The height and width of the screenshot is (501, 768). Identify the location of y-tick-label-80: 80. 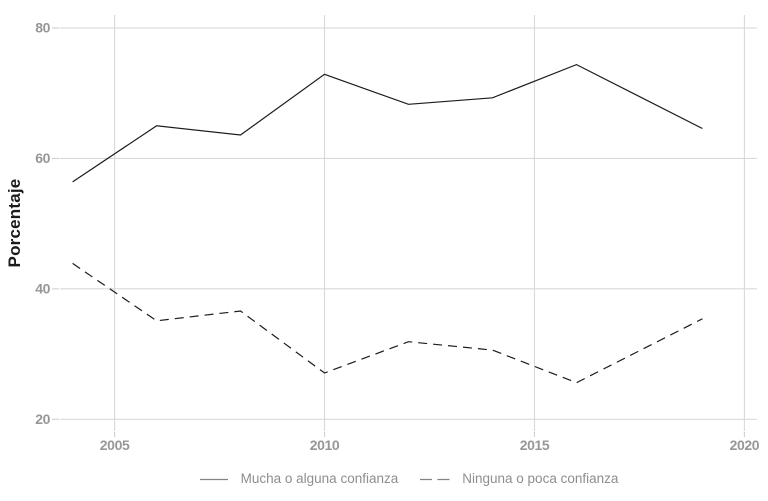
(42, 28).